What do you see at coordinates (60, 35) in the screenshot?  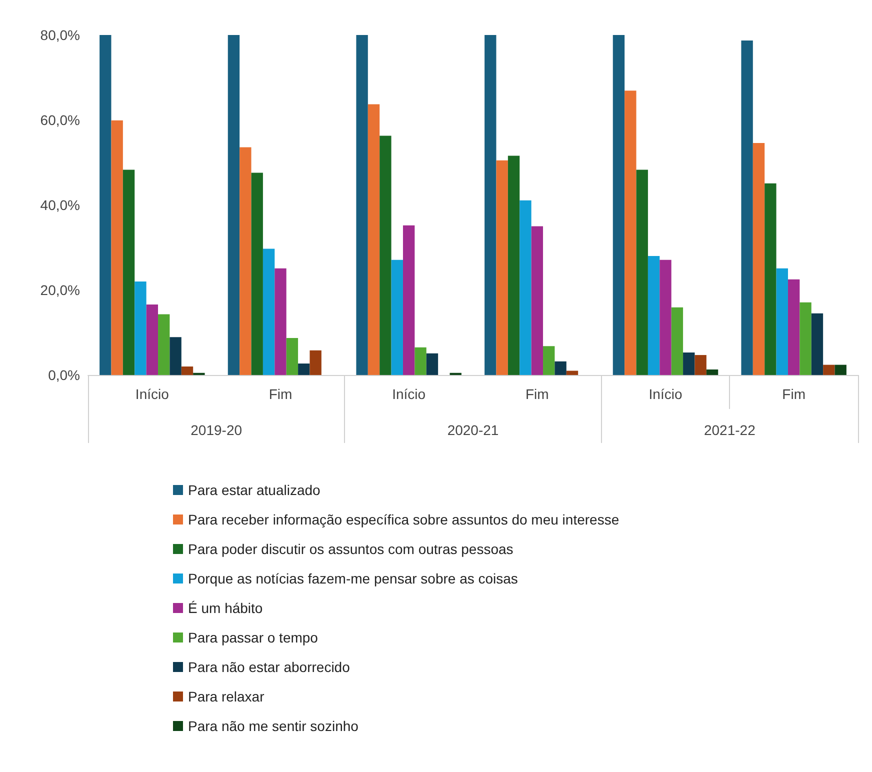 I see `y-tick-label: 80,0%` at bounding box center [60, 35].